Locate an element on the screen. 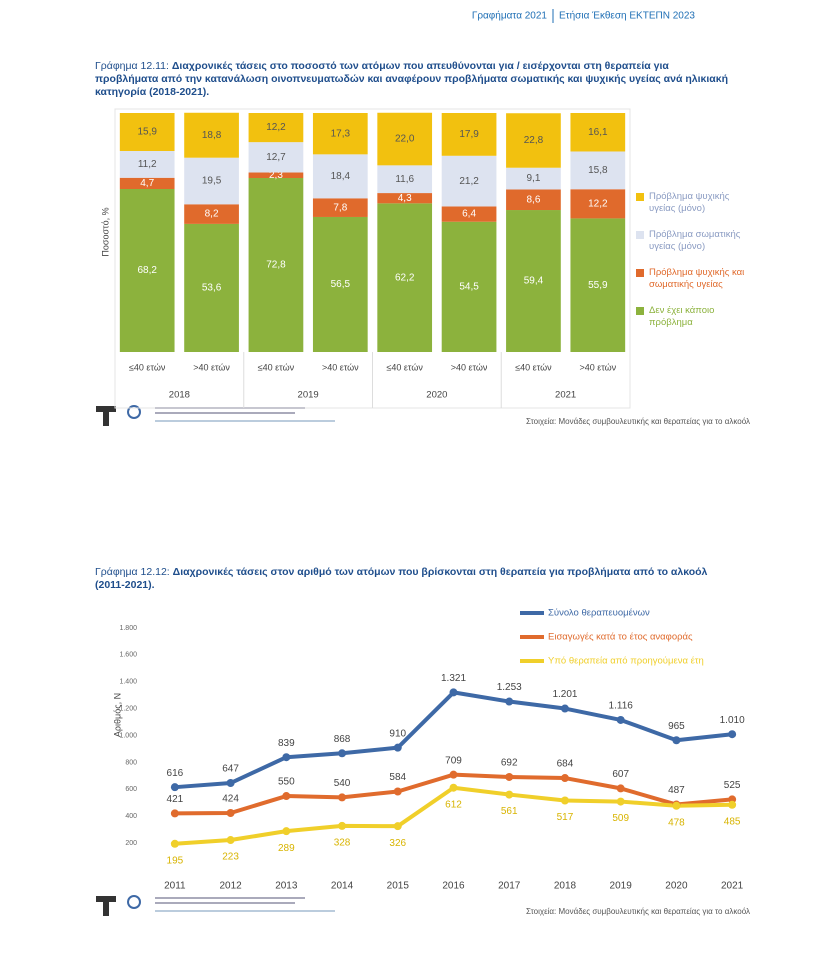 The image size is (820, 972). data-label: 485 is located at coordinates (732, 821).